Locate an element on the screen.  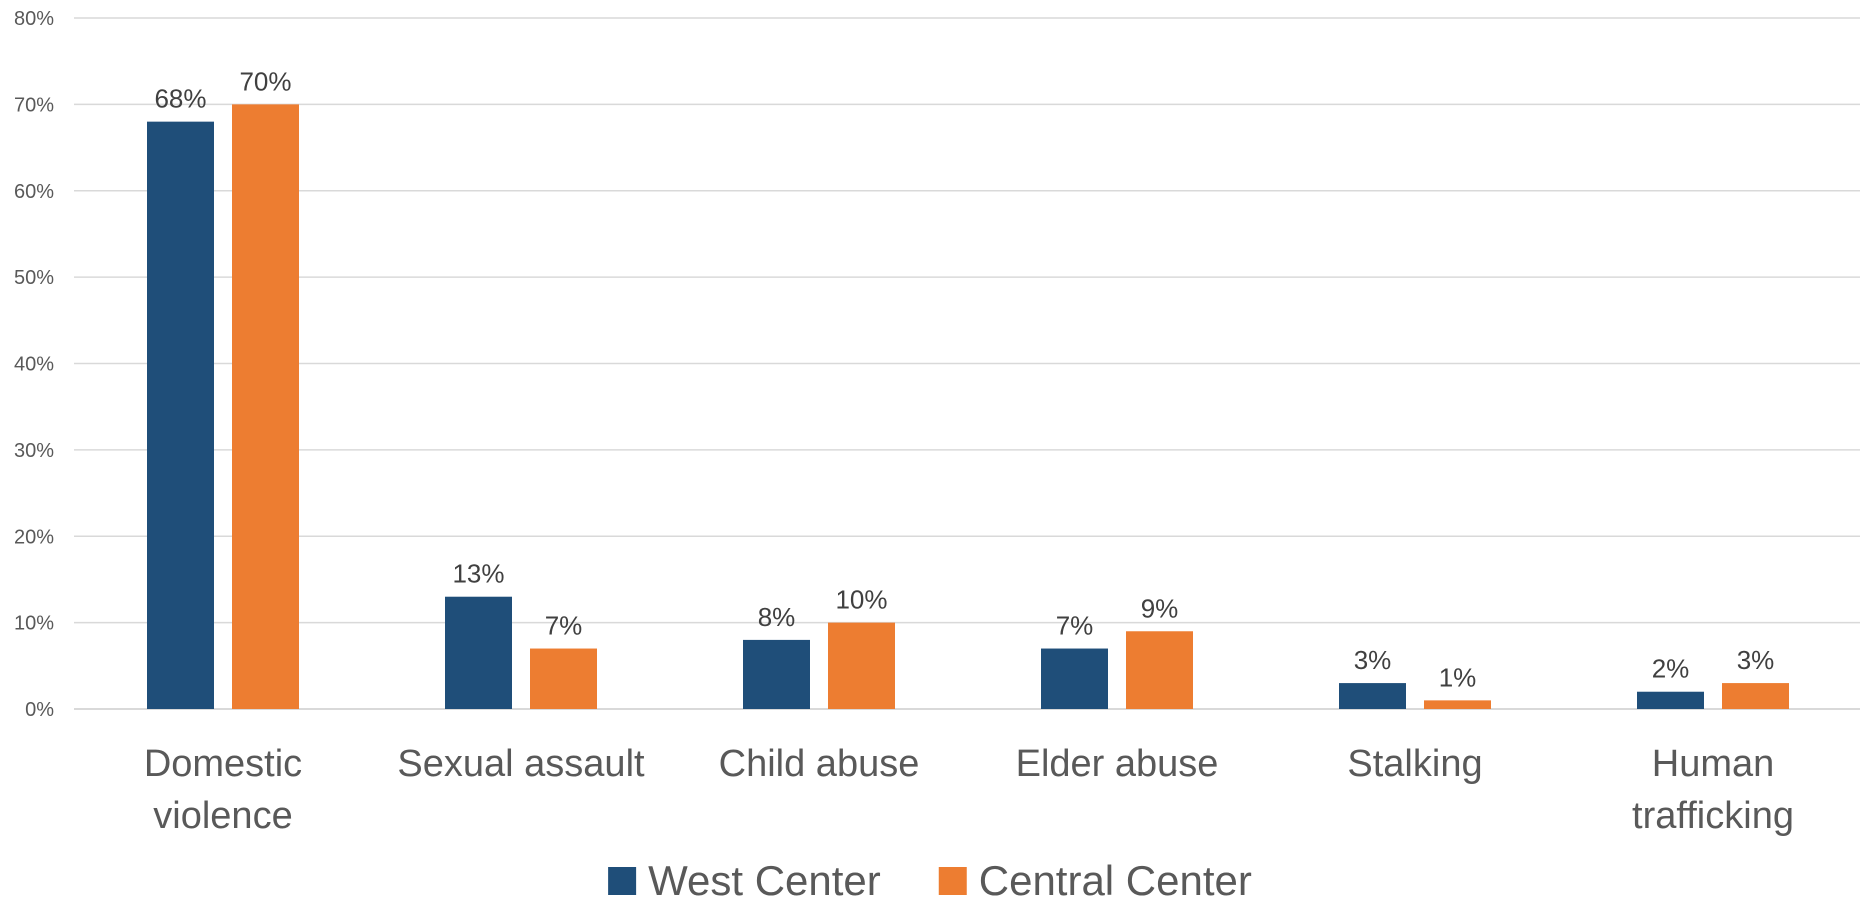
data-label: 8% is located at coordinates (777, 617).